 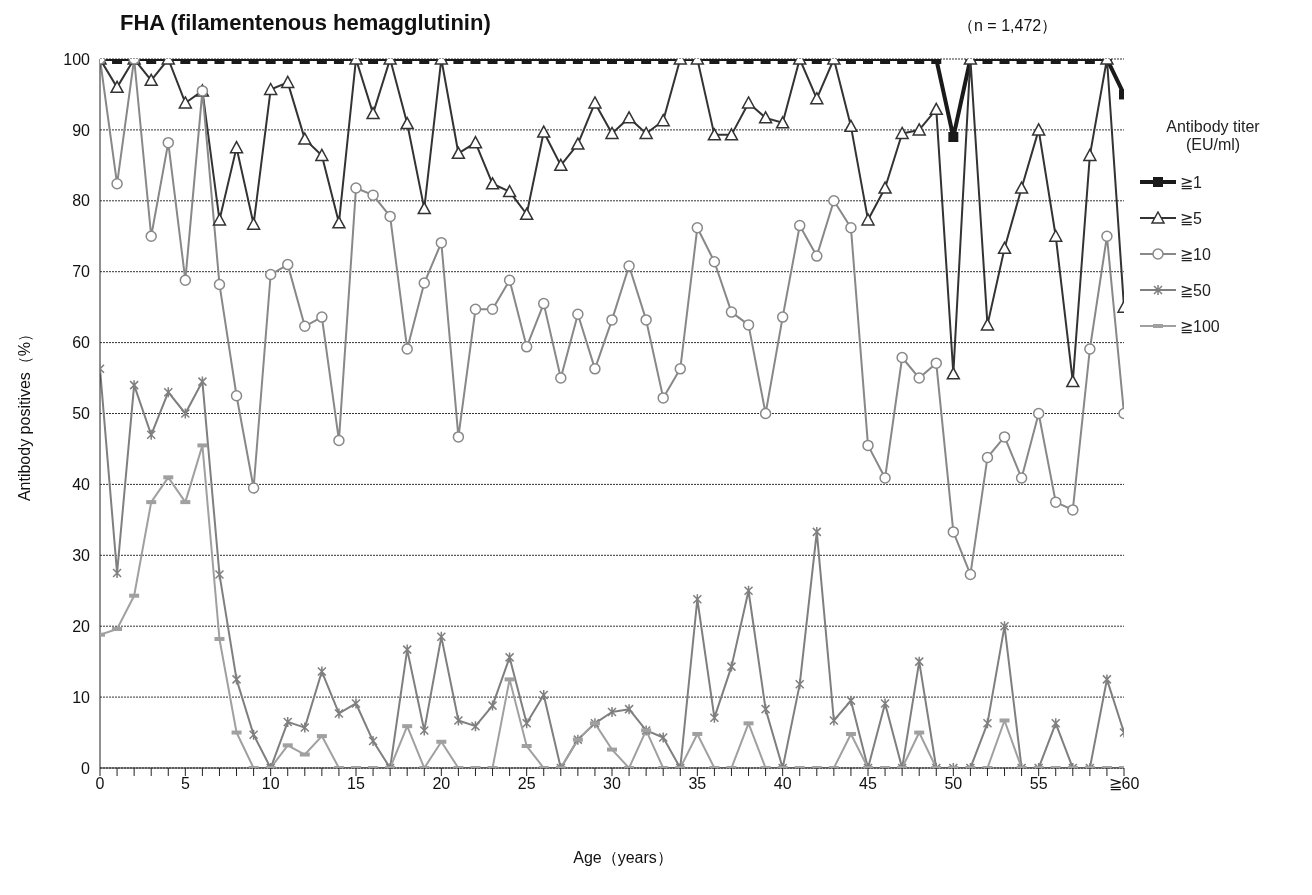 What do you see at coordinates (81, 485) in the screenshot?
I see `y-tick-label: 40` at bounding box center [81, 485].